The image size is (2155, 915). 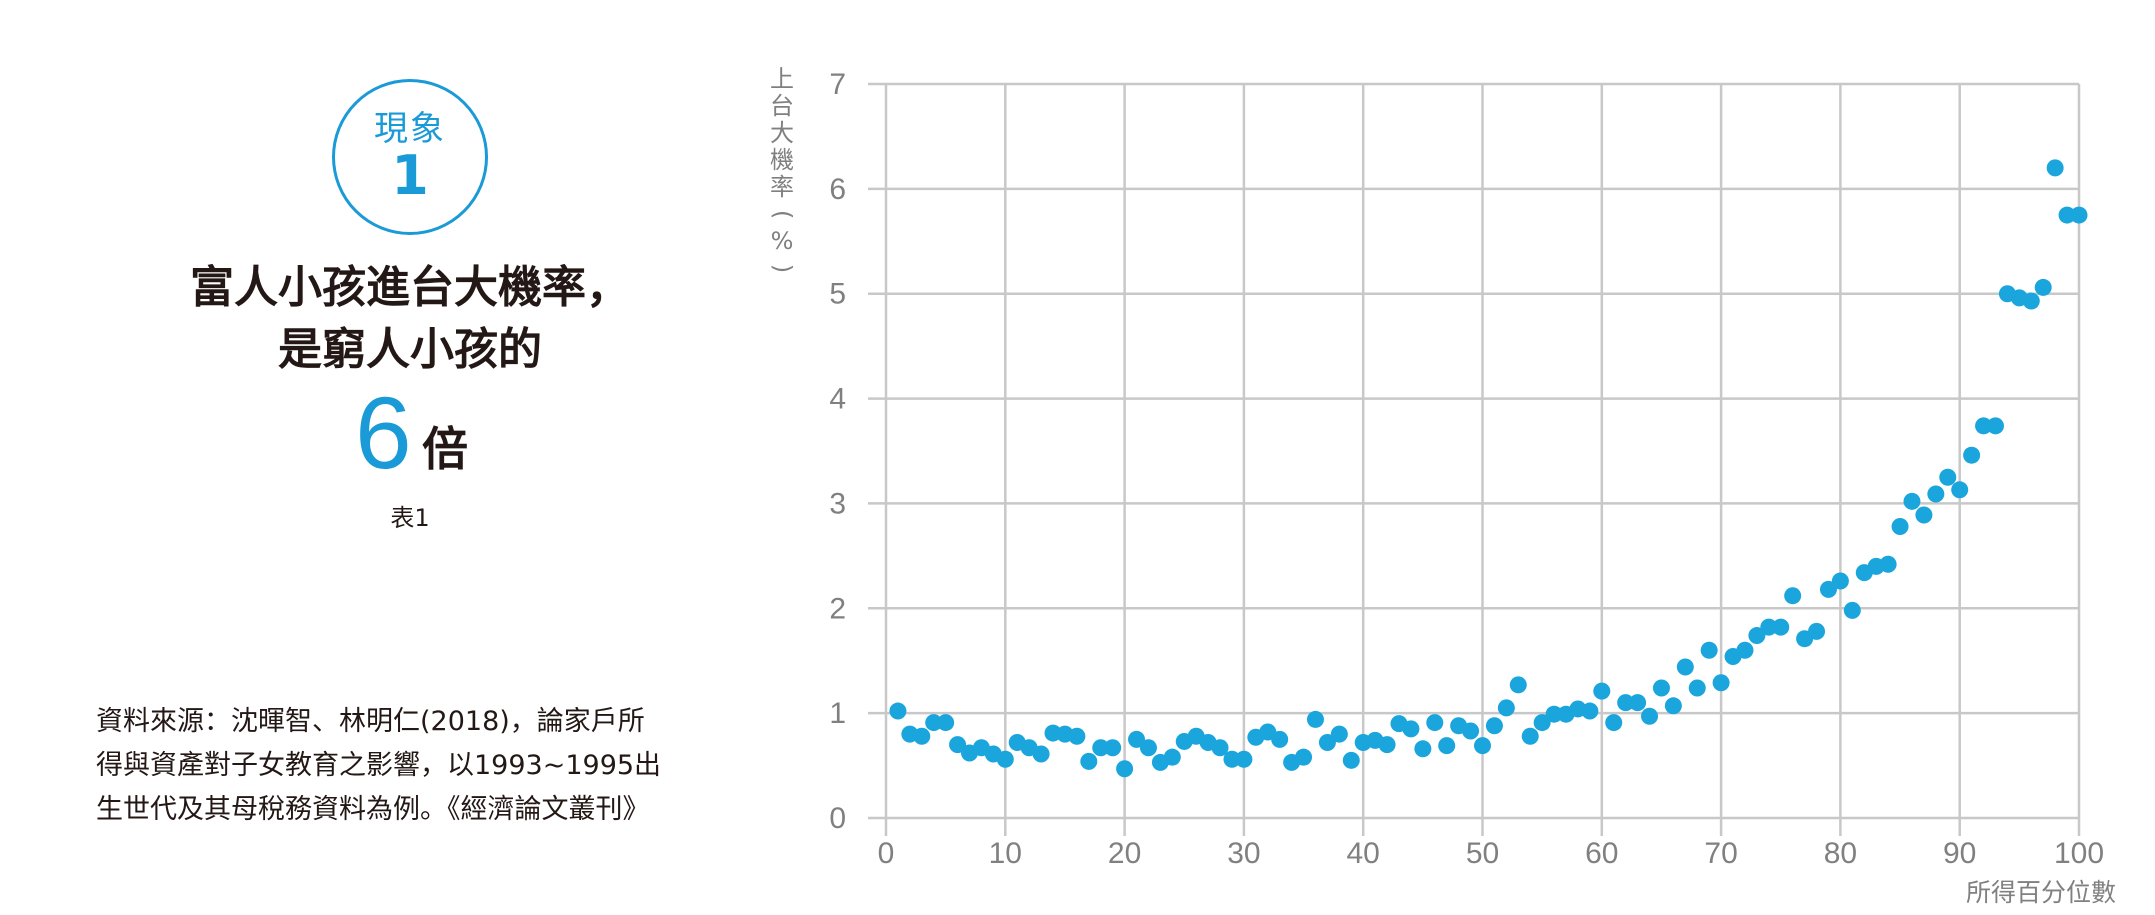 I want to click on x-tick-label: 80, so click(x=1840, y=853).